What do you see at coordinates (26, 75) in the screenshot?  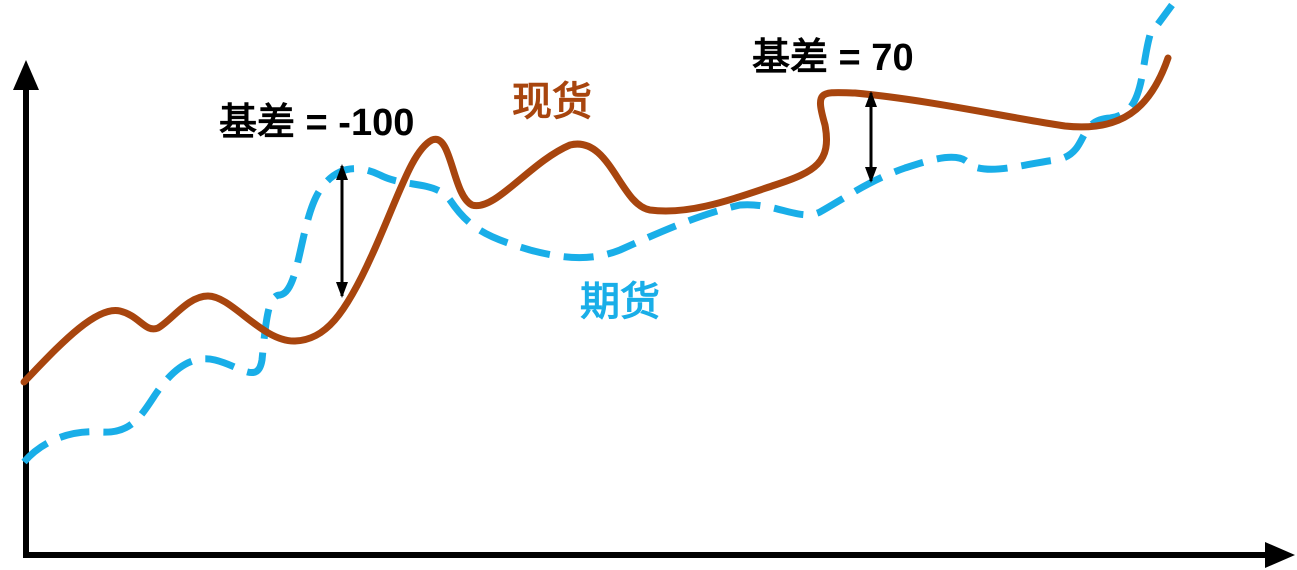 I see `y-axis-arrowhead` at bounding box center [26, 75].